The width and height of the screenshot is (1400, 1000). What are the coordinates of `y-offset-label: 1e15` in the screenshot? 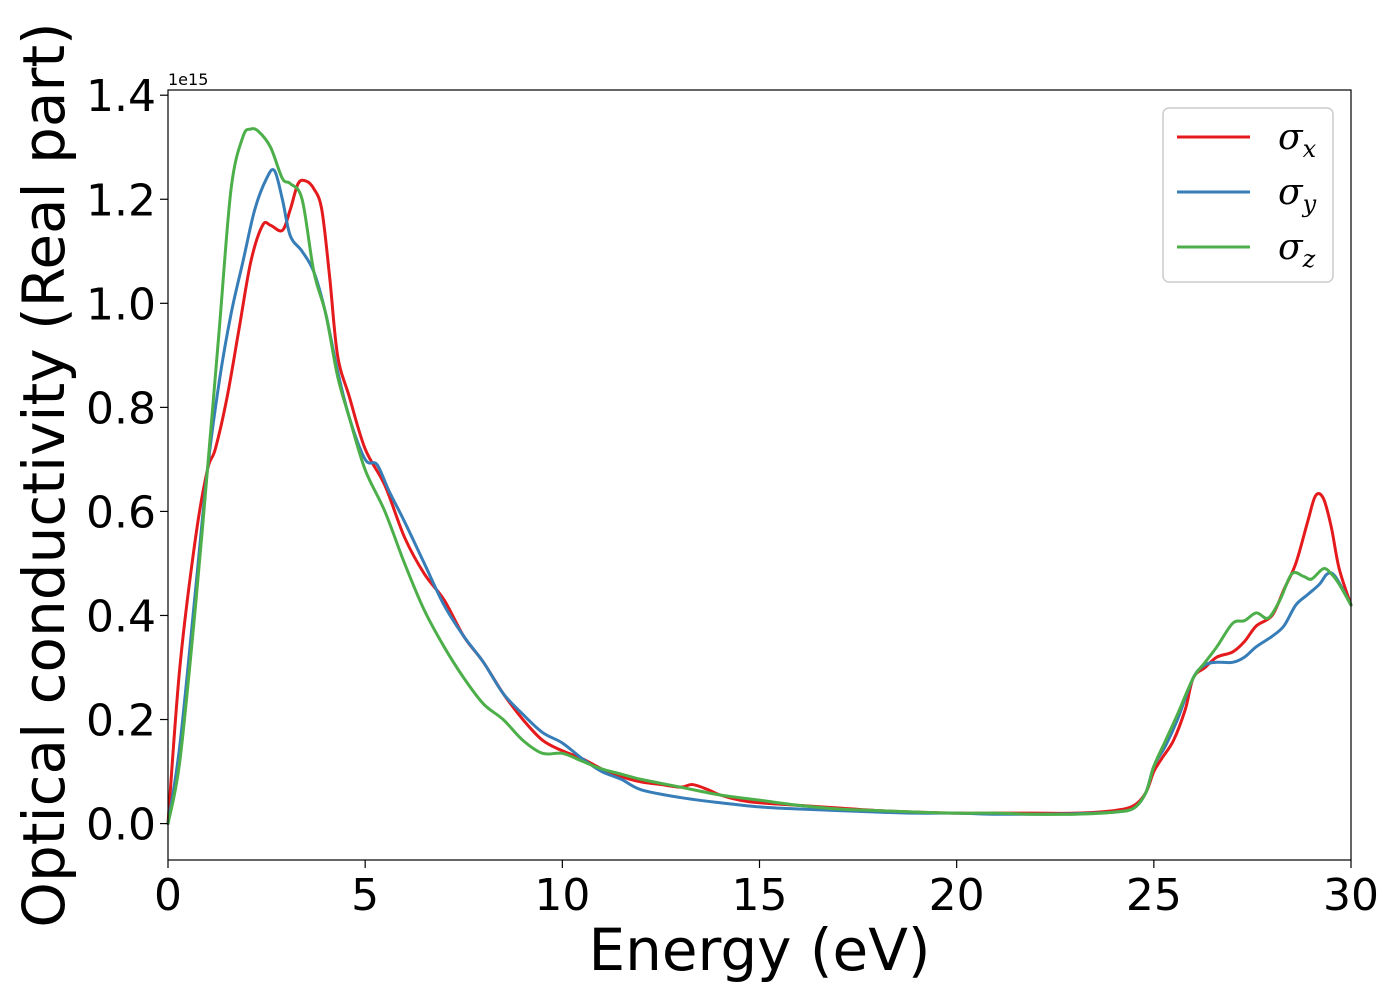 It's located at (188, 79).